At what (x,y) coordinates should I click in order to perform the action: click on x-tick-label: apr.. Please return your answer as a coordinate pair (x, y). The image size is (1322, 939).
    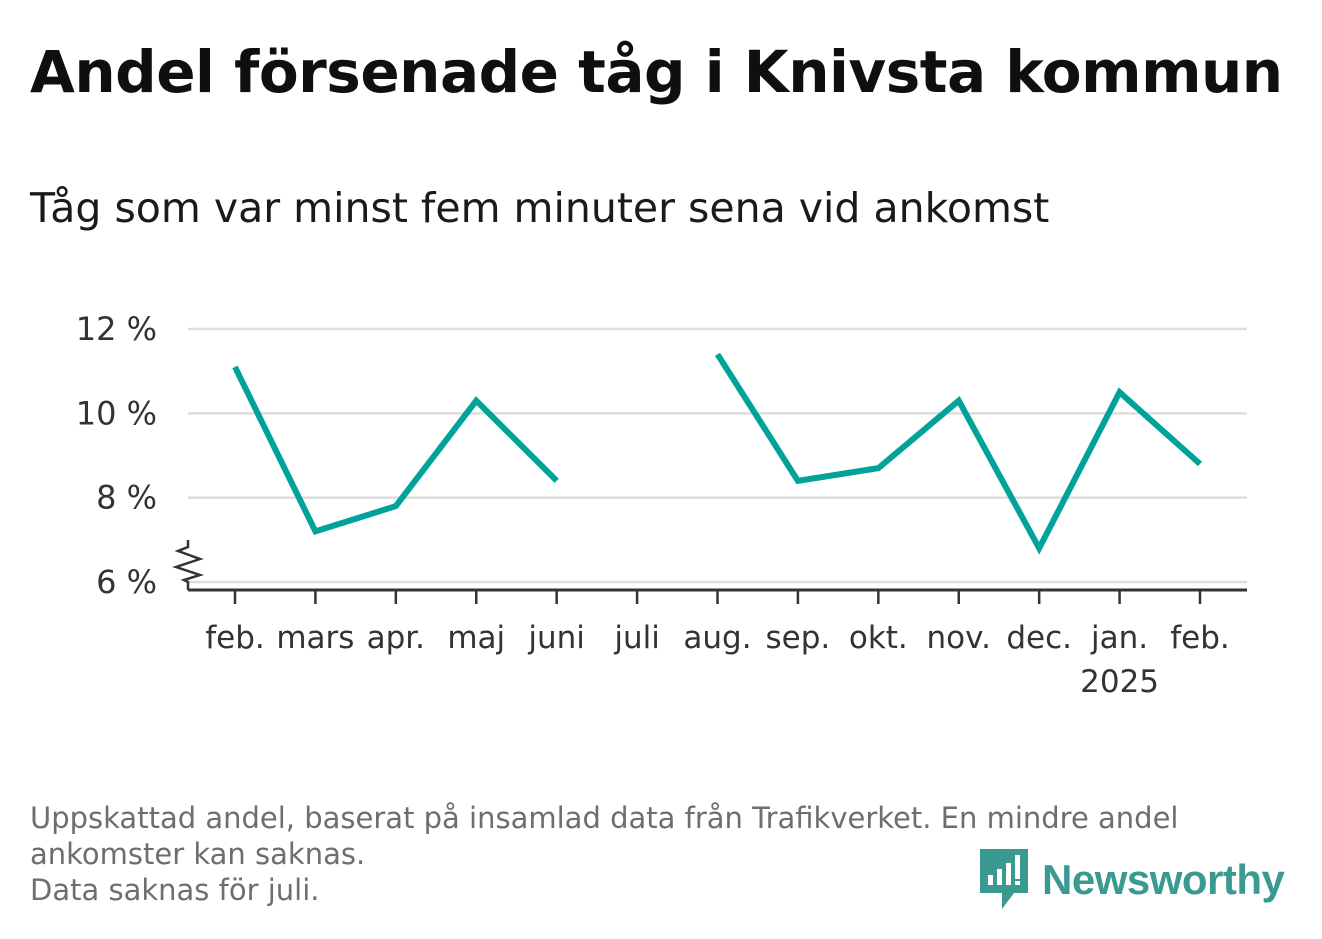
    Looking at the image, I should click on (396, 638).